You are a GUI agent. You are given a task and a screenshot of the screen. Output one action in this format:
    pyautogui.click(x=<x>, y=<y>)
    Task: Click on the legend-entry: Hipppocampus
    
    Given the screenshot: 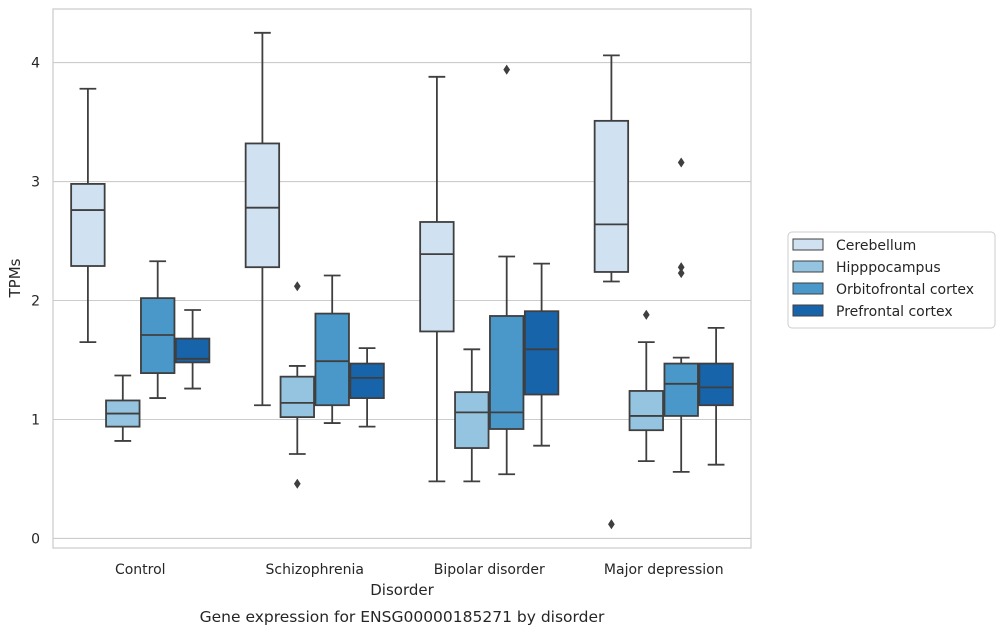 What is the action you would take?
    pyautogui.click(x=888, y=268)
    